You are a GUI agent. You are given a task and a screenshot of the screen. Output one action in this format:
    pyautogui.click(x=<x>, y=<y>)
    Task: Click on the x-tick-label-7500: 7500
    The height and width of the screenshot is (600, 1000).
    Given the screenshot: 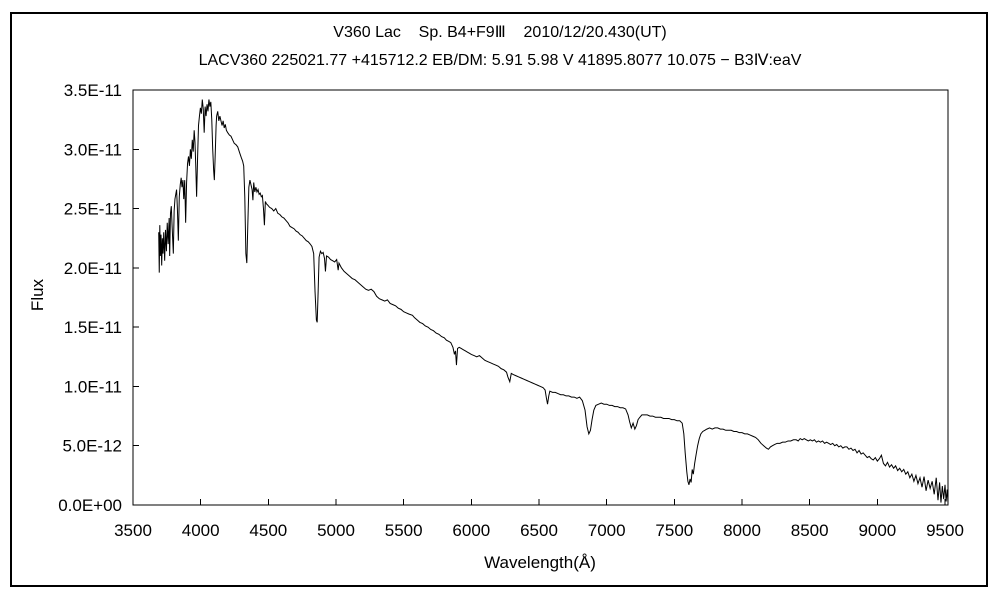 What is the action you would take?
    pyautogui.click(x=674, y=530)
    